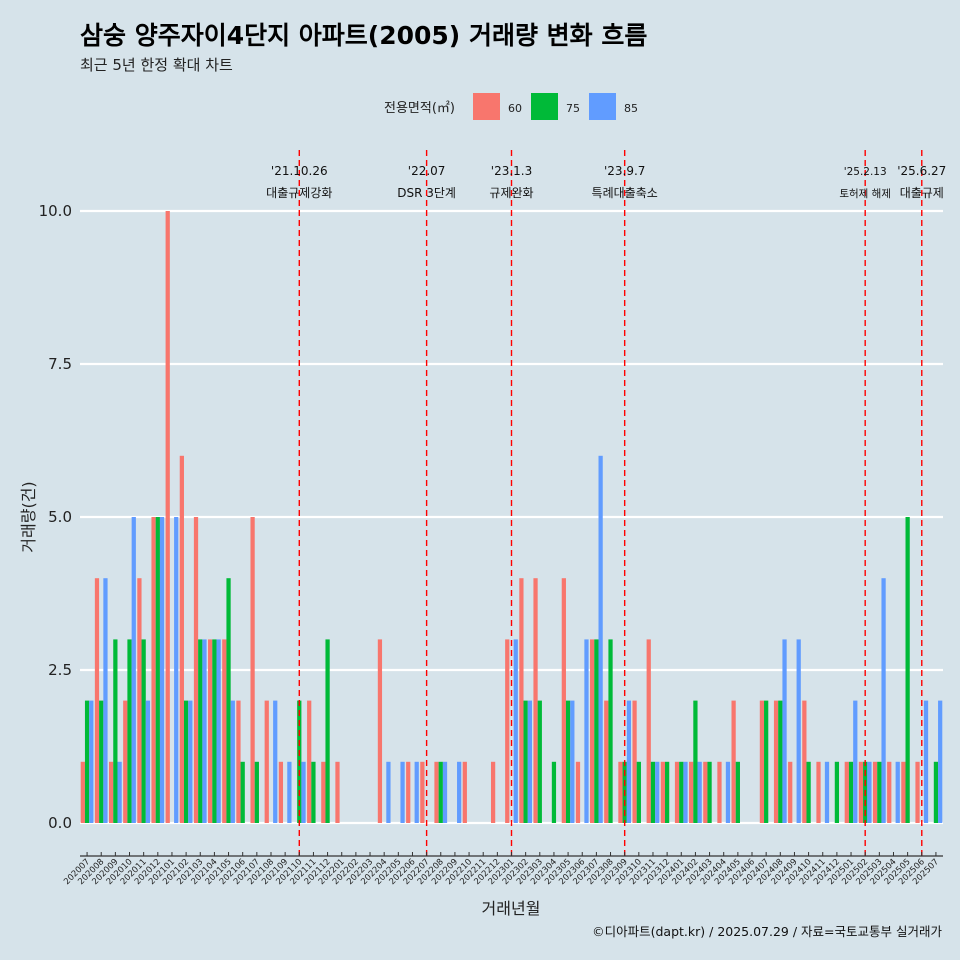 Image resolution: width=960 pixels, height=960 pixels. Describe the element at coordinates (865, 193) in the screenshot. I see `event-label: 토허제 해제` at that location.